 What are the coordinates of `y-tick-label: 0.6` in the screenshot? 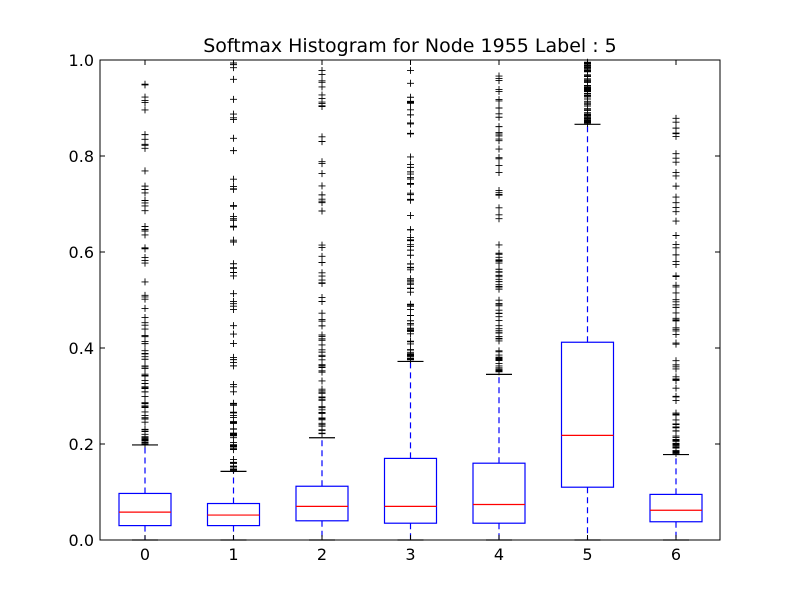 It's located at (81, 252).